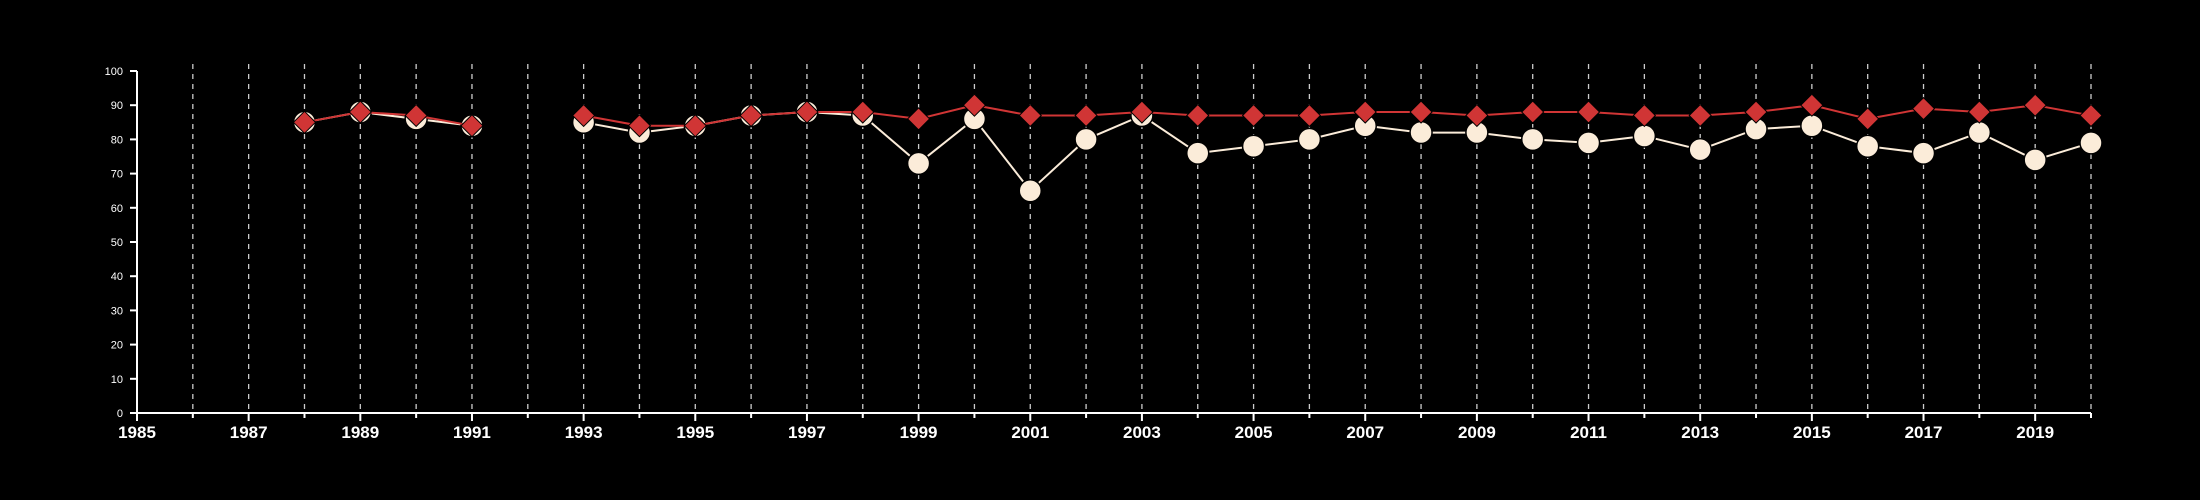 Image resolution: width=2200 pixels, height=500 pixels. I want to click on x-tick-label: 1995, so click(695, 432).